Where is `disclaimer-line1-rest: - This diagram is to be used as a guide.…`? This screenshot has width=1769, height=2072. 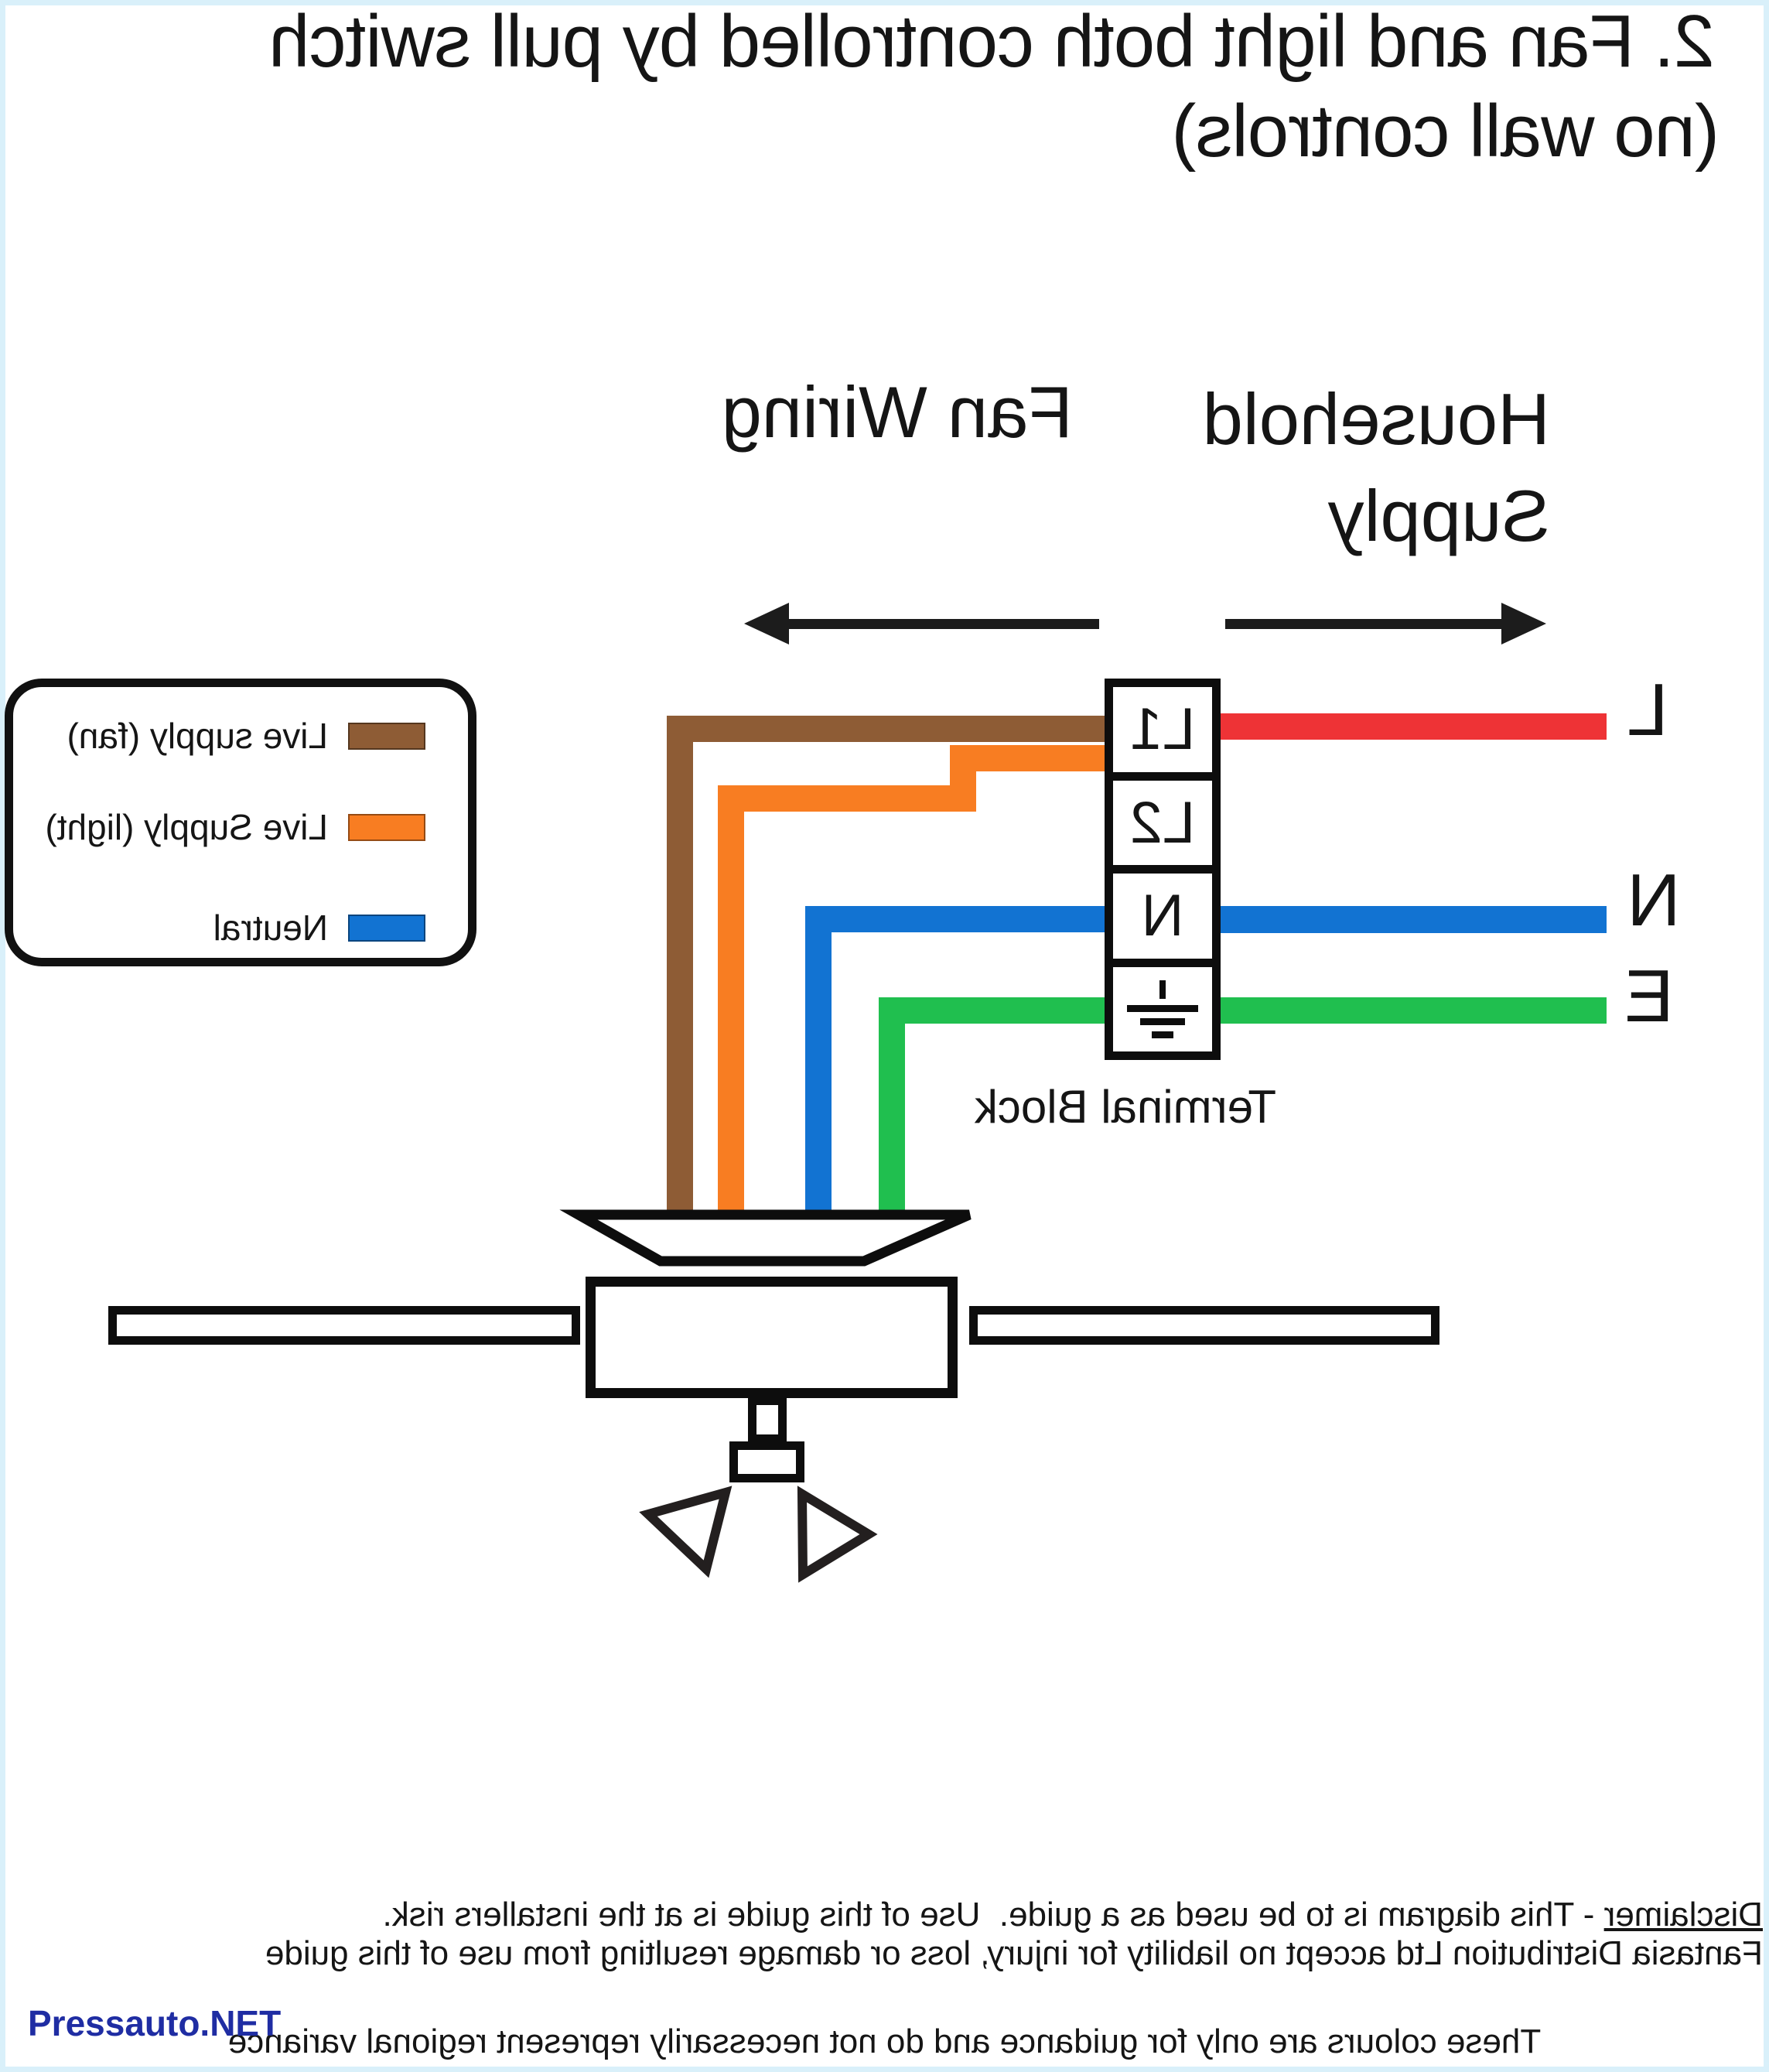
disclaimer-line1-rest: - This diagram is to be used as a guide.… is located at coordinates (993, 1915).